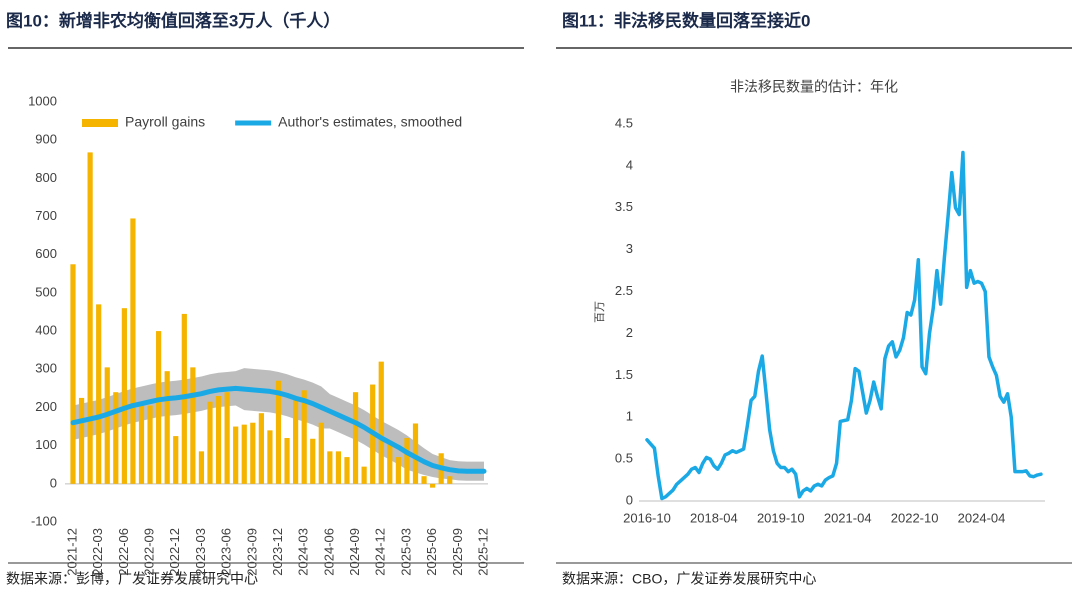 The height and width of the screenshot is (600, 1080). I want to click on x-tick-label: 2021-04, so click(848, 517).